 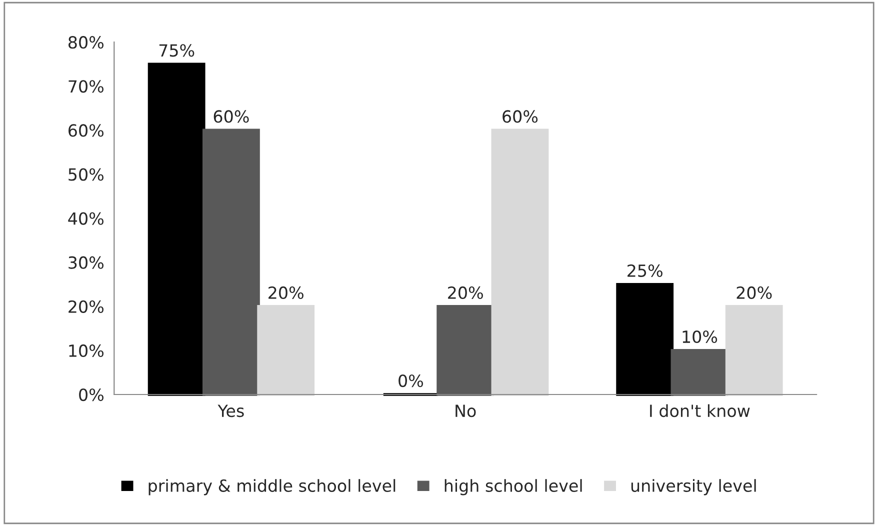 What do you see at coordinates (231, 411) in the screenshot?
I see `x-tick-label: Yes` at bounding box center [231, 411].